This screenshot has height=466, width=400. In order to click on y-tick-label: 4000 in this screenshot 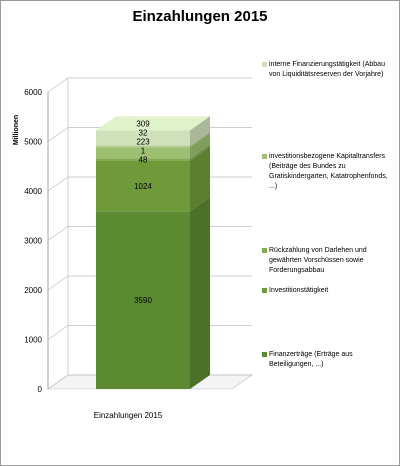, I will do `click(33, 191)`.